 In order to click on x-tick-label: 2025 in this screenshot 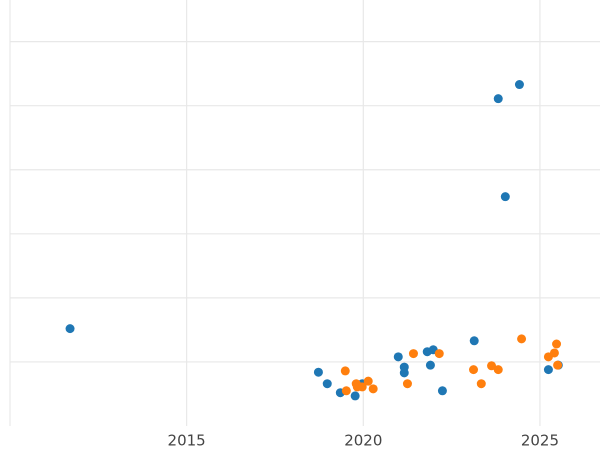, I will do `click(540, 441)`.